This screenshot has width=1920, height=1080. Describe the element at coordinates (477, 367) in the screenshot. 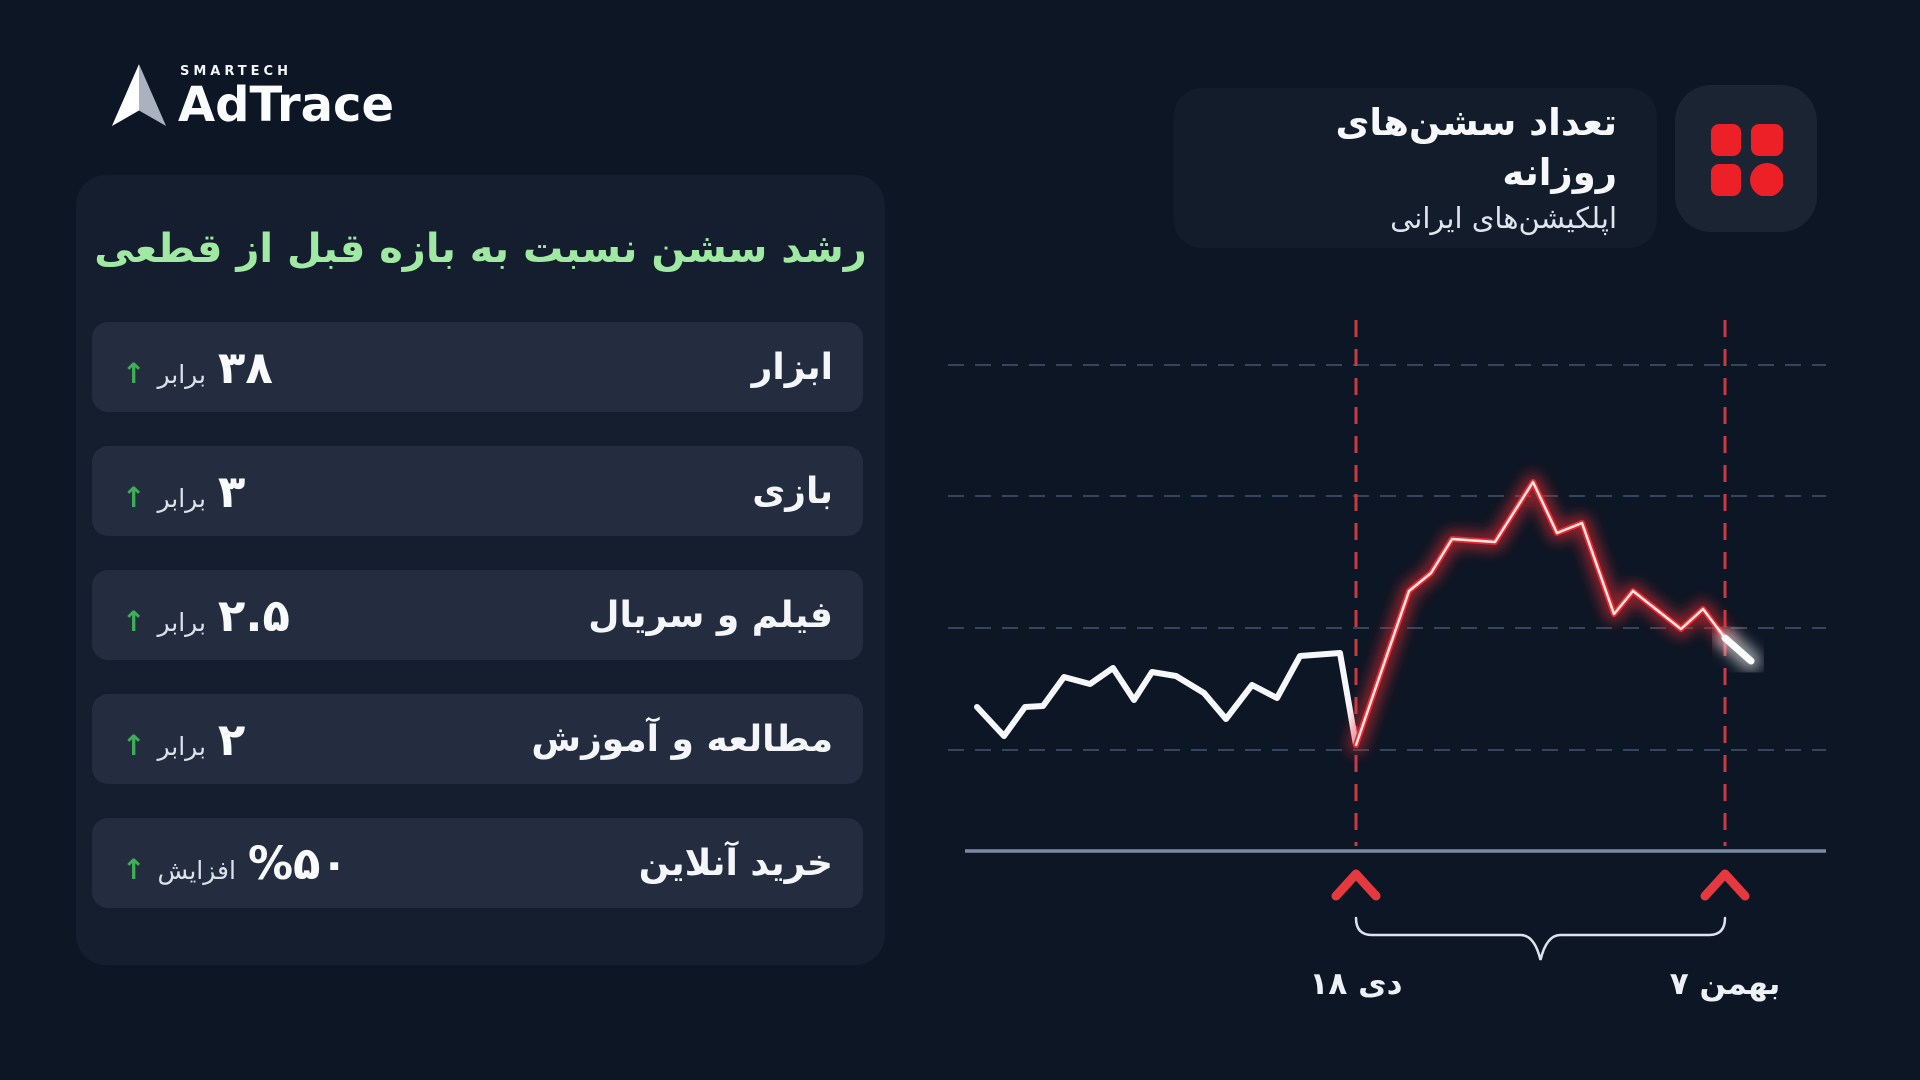

I see `category-row-tools: ابزار ۳۸ برابر ↑` at that location.